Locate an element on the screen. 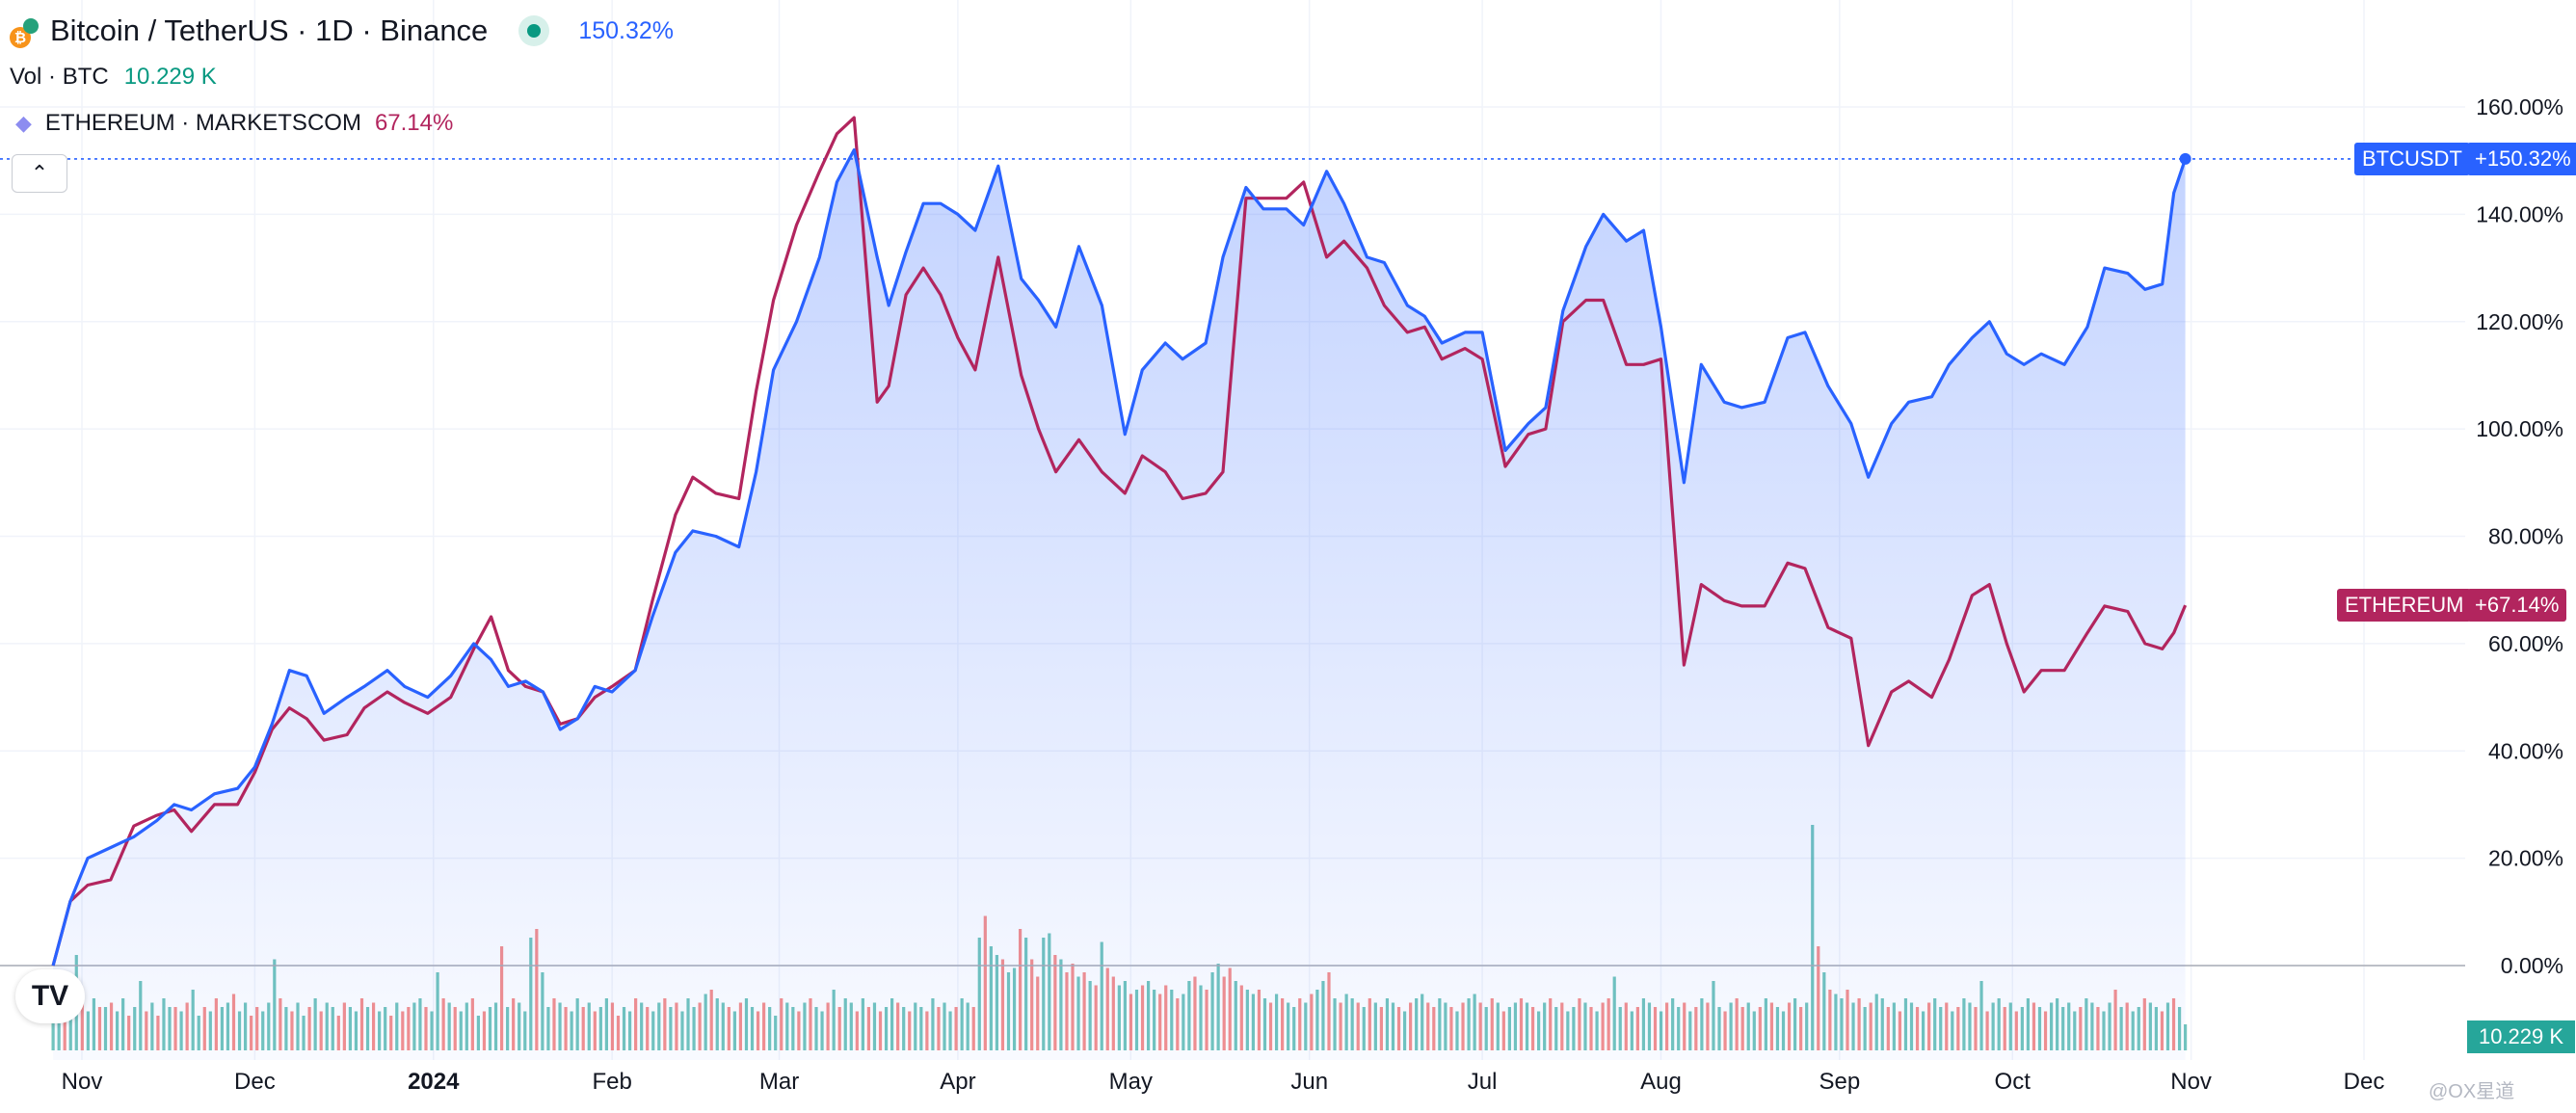 The height and width of the screenshot is (1113, 2576). x-tick-label: Mar is located at coordinates (779, 1082).